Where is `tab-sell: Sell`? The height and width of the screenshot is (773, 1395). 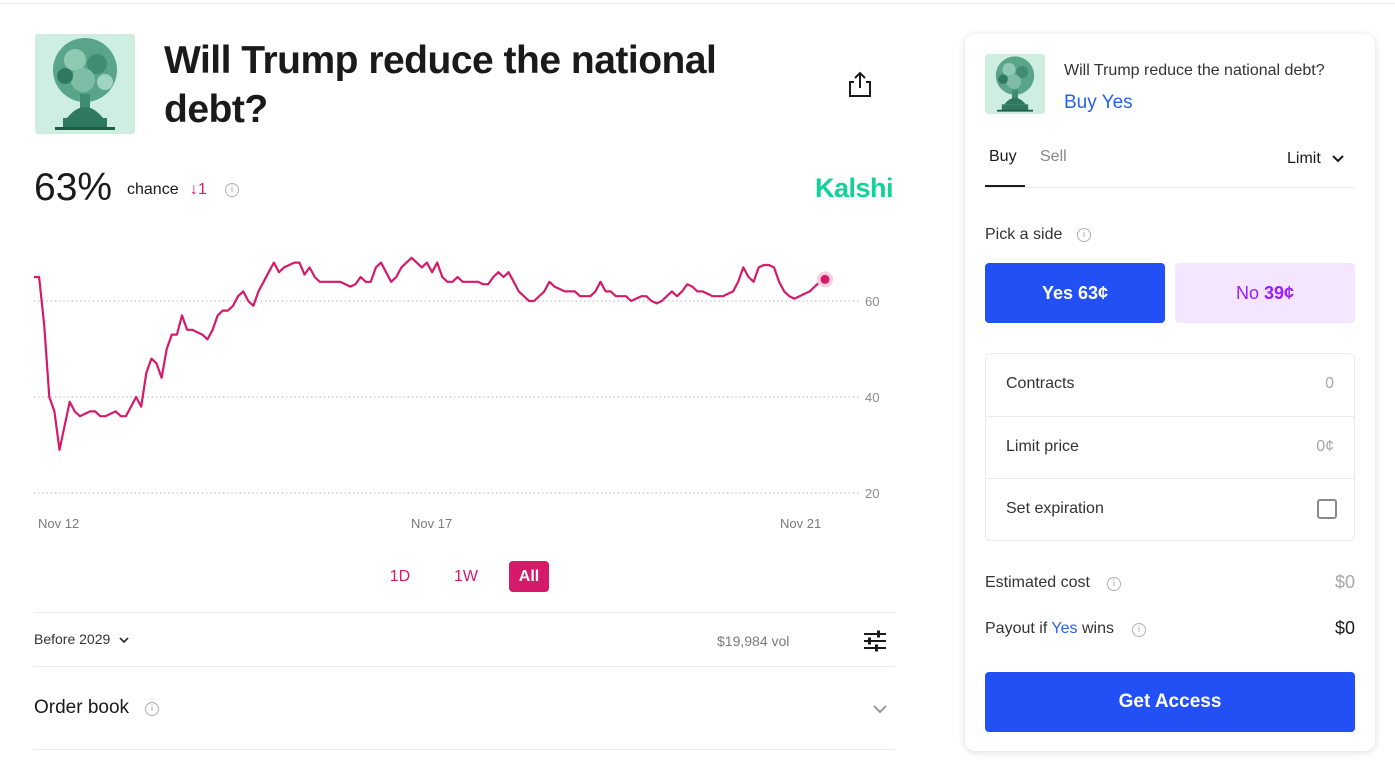
tab-sell: Sell is located at coordinates (1053, 156).